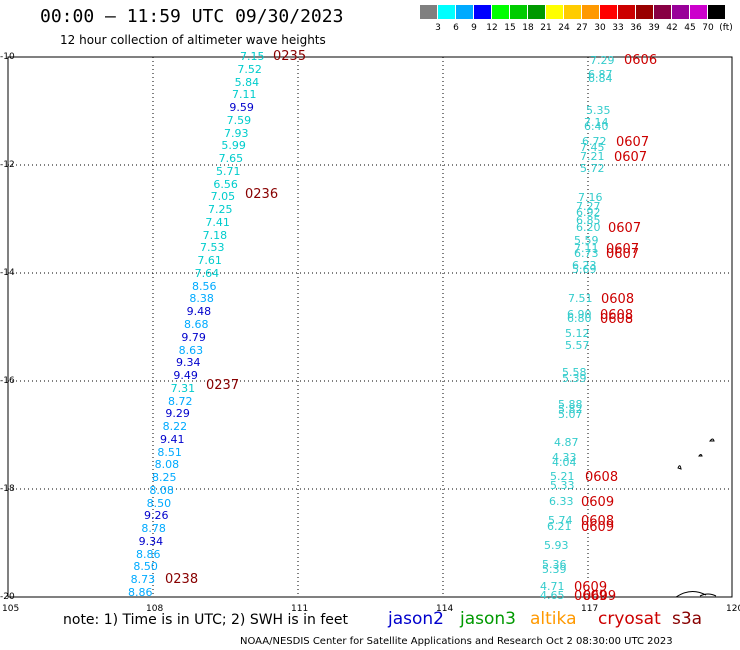 The image size is (740, 650). Describe the element at coordinates (445, 609) in the screenshot. I see `x-tick-label: 114` at that location.